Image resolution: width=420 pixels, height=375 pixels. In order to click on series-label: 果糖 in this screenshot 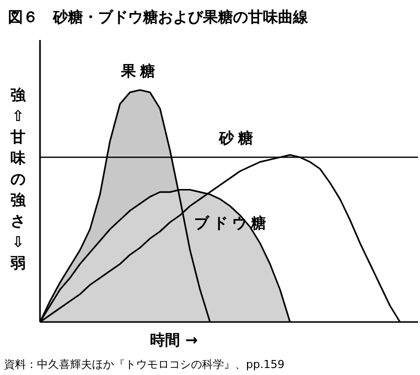, I will do `click(139, 71)`.